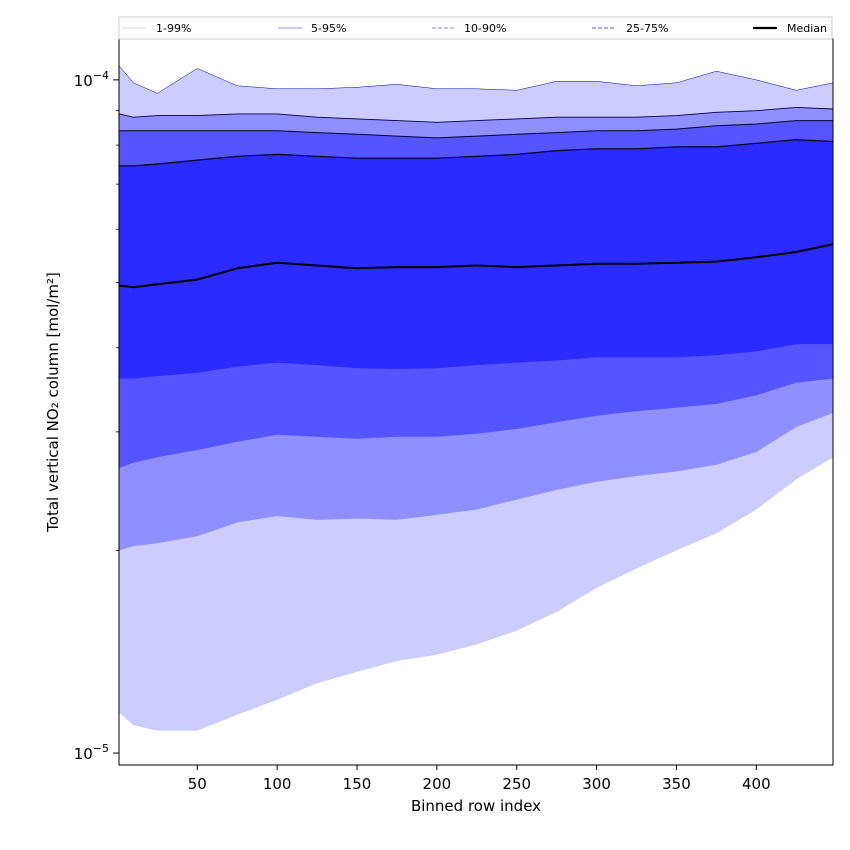 Image resolution: width=850 pixels, height=850 pixels. I want to click on x-tick-label: 350, so click(676, 784).